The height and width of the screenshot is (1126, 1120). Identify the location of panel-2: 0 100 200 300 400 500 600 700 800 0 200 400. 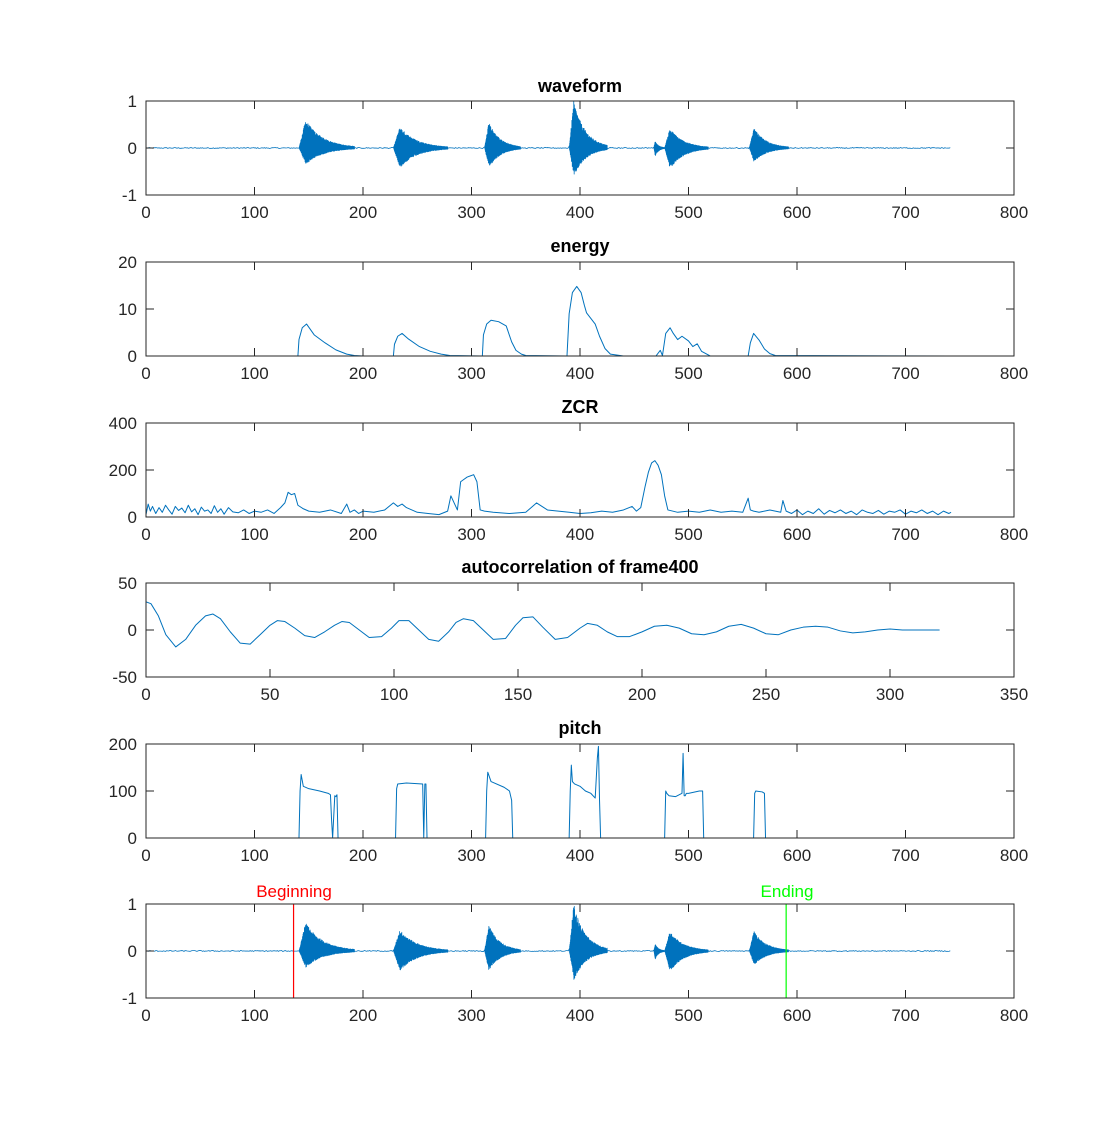
(569, 479).